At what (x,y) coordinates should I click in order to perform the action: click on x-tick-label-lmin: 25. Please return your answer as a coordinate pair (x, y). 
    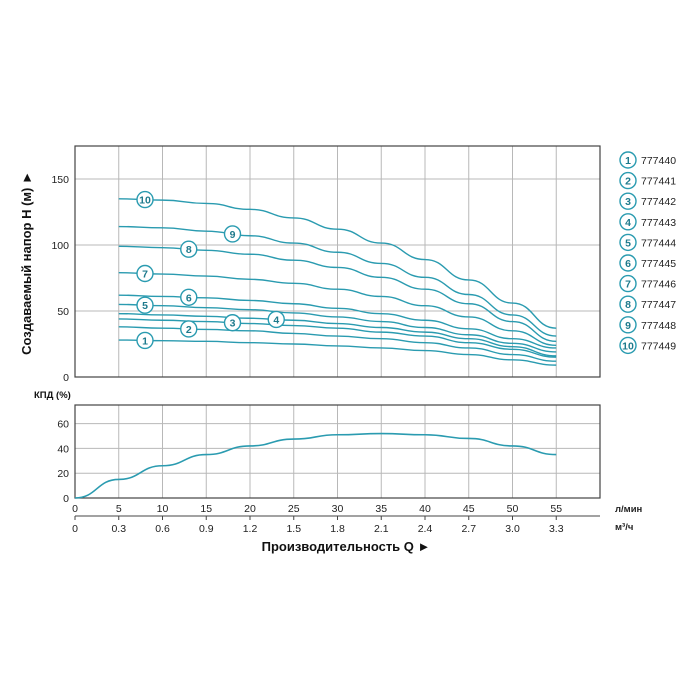
    Looking at the image, I should click on (294, 509).